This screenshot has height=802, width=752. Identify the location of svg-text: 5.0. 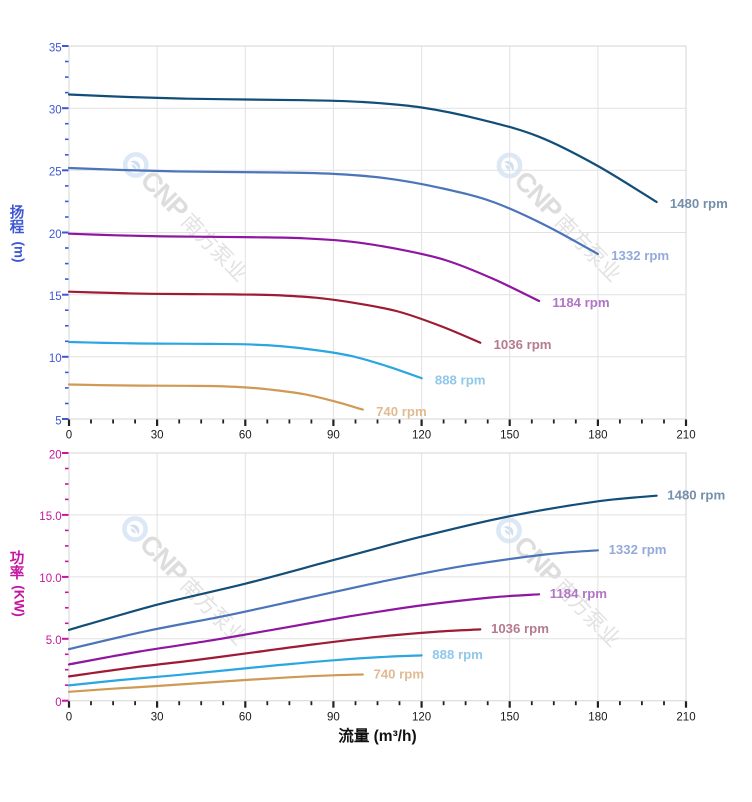
(54, 641).